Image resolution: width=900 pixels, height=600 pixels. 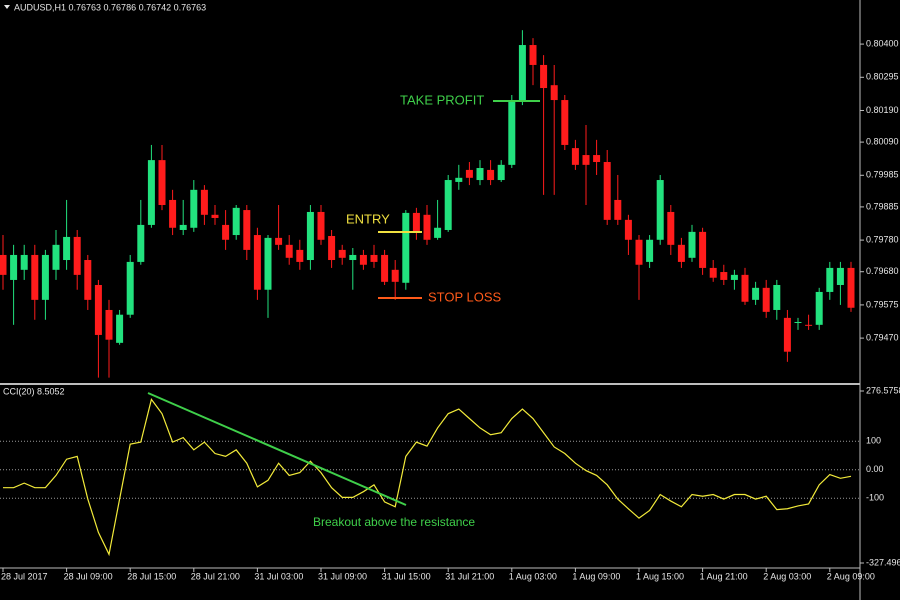 What do you see at coordinates (873, 441) in the screenshot?
I see `y-tick-label: 100` at bounding box center [873, 441].